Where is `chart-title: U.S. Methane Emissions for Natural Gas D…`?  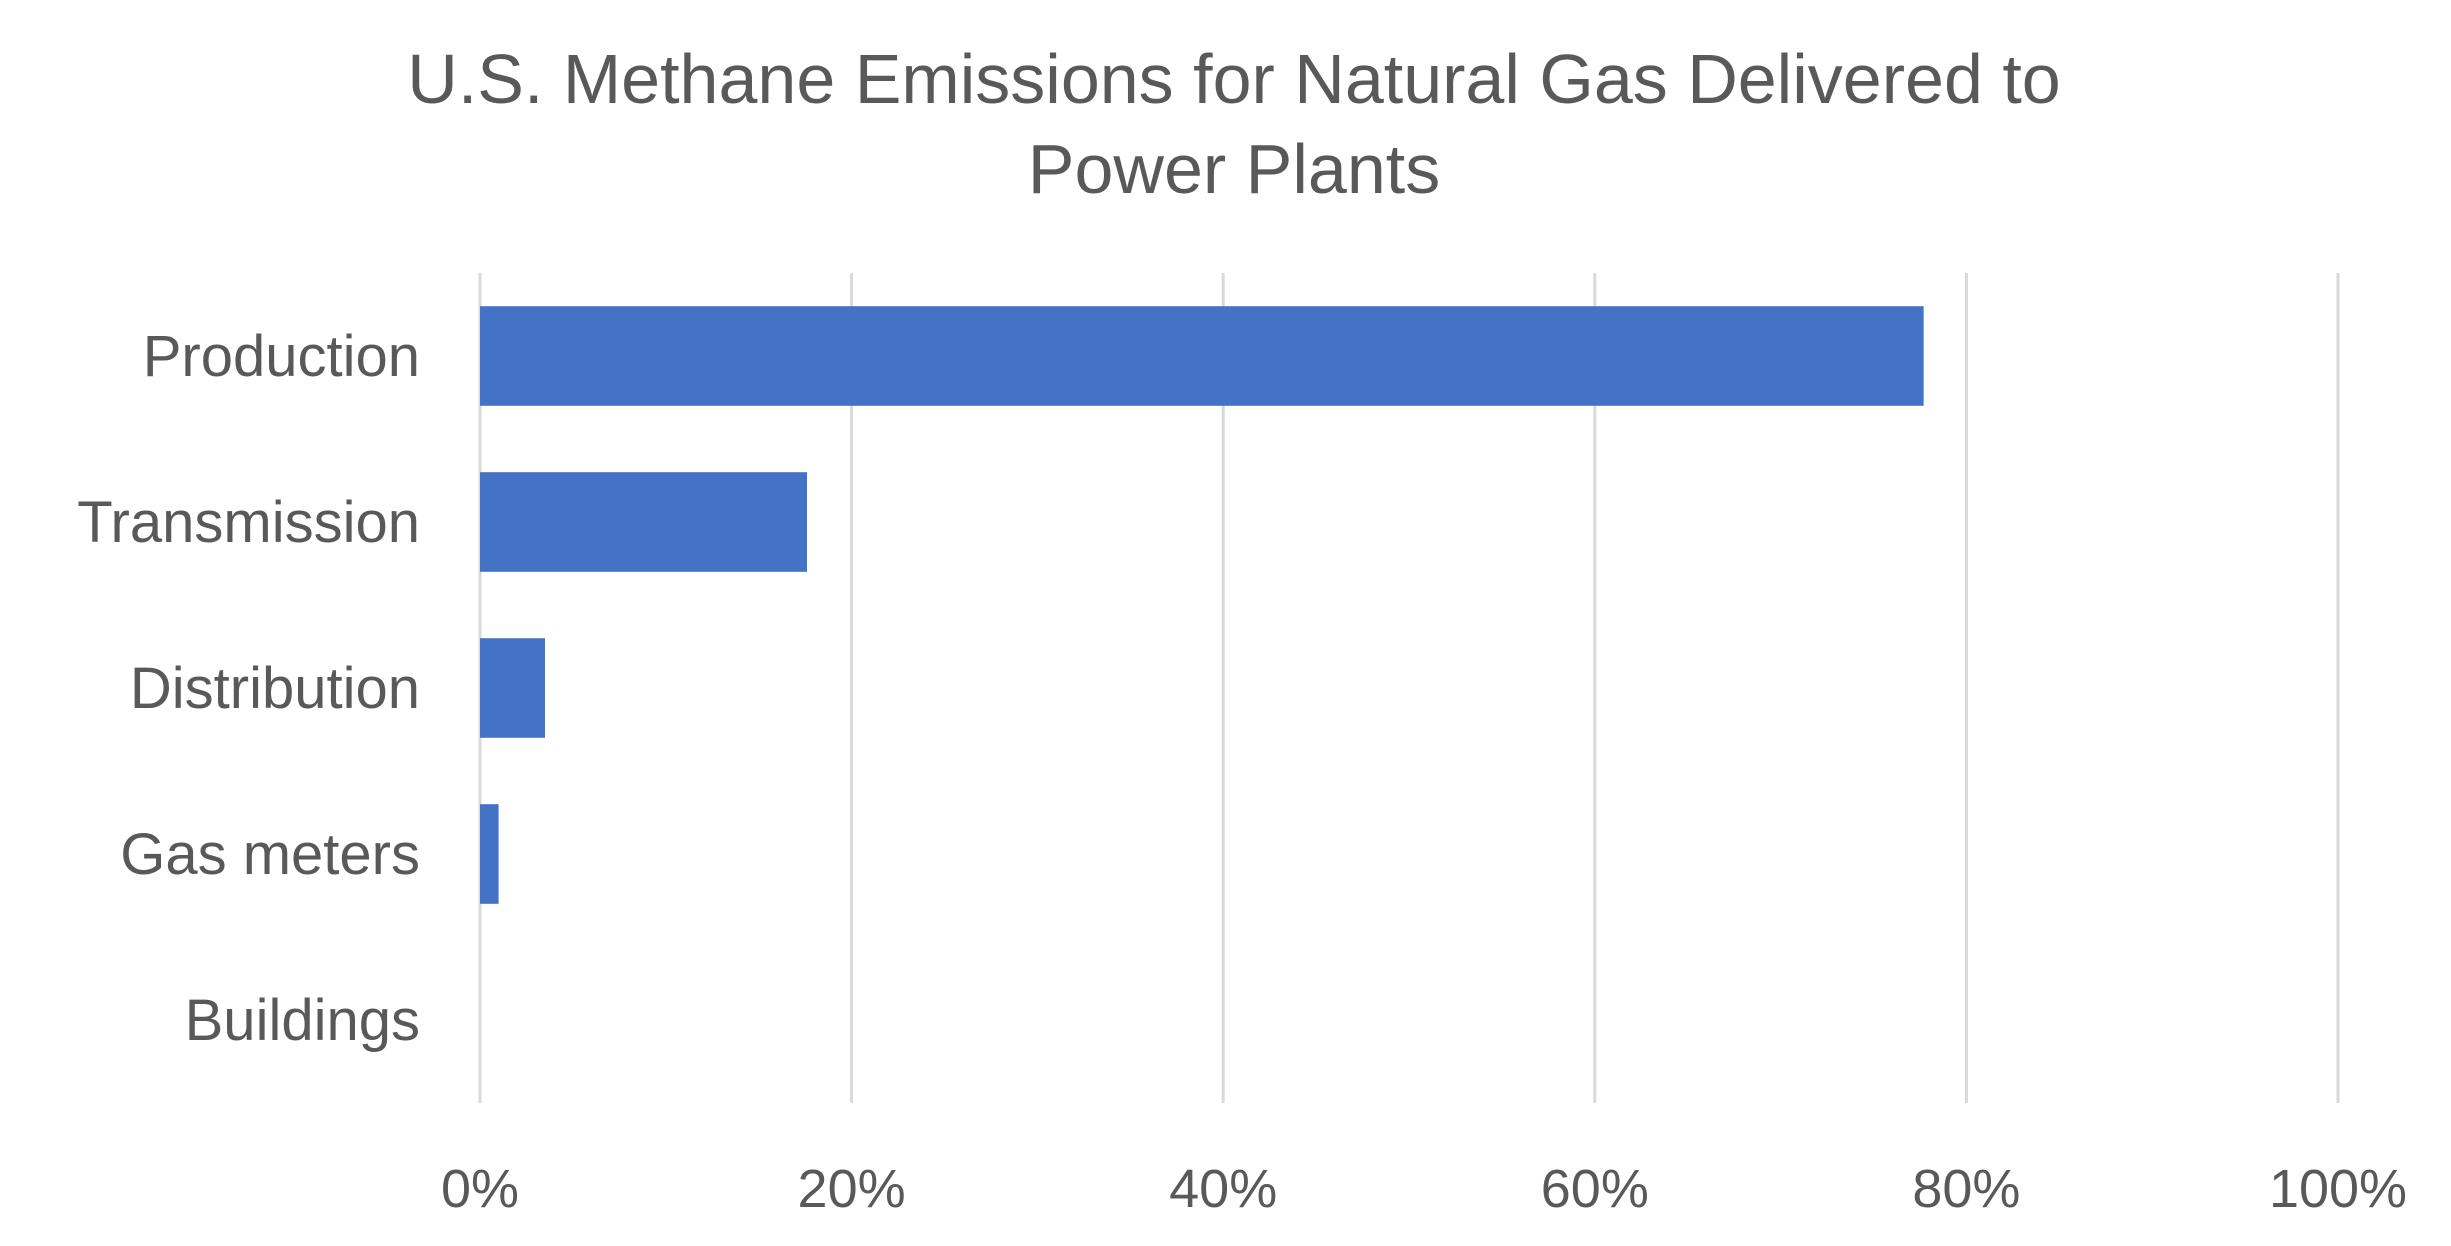 chart-title: U.S. Methane Emissions for Natural Gas D… is located at coordinates (1233, 124).